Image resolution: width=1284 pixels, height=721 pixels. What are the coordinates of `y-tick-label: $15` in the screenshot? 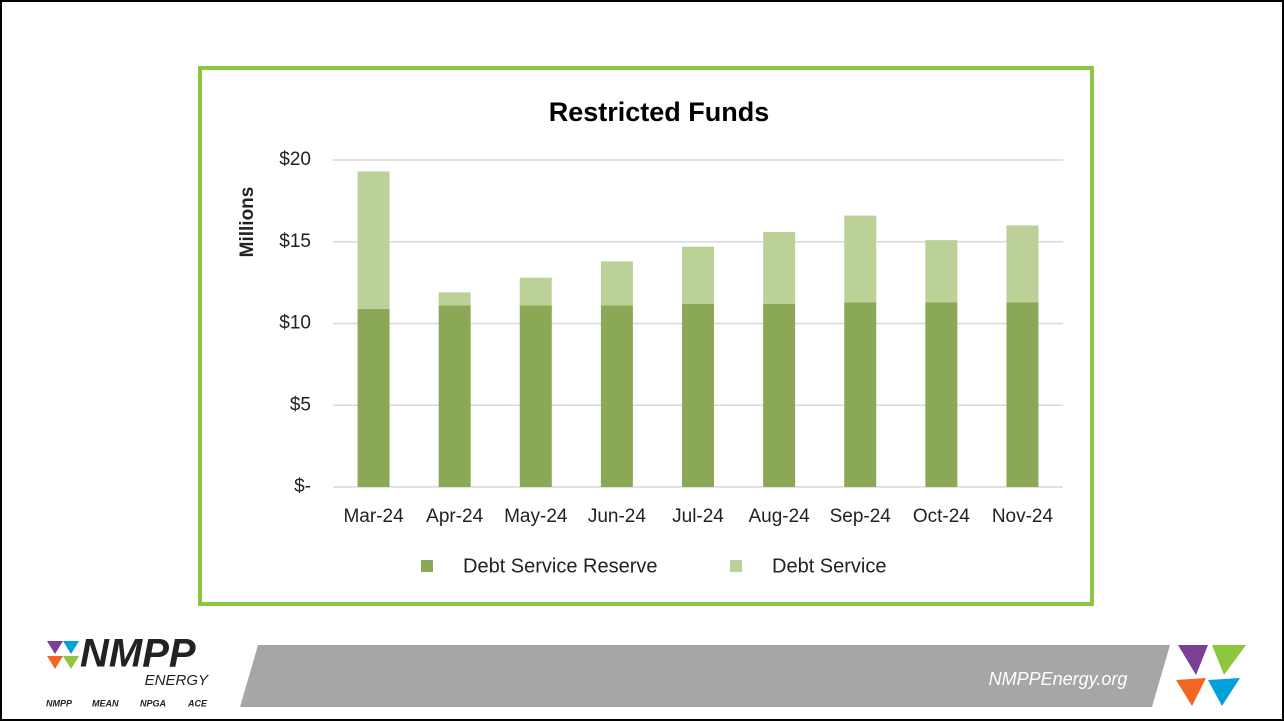 It's located at (295, 241).